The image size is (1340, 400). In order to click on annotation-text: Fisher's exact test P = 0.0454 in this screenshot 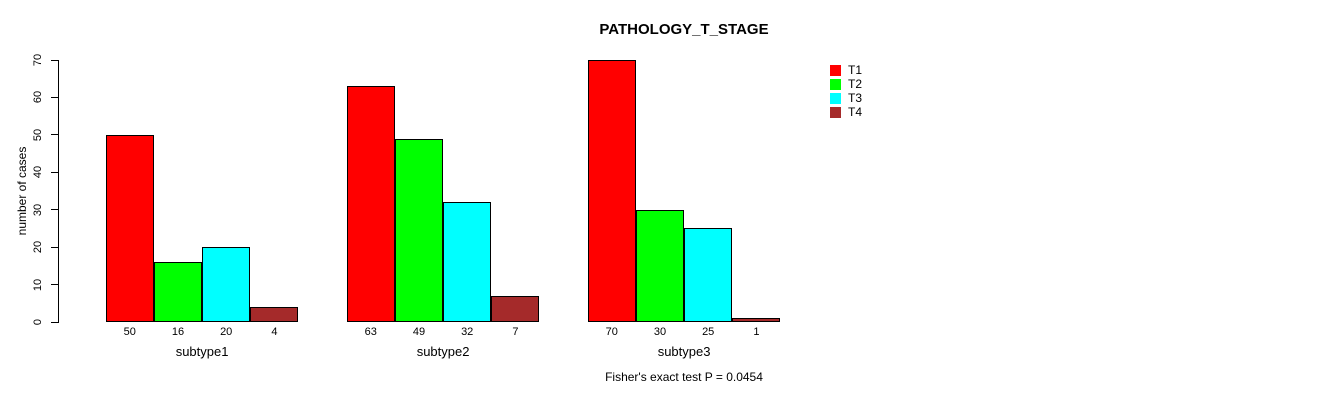, I will do `click(684, 377)`.